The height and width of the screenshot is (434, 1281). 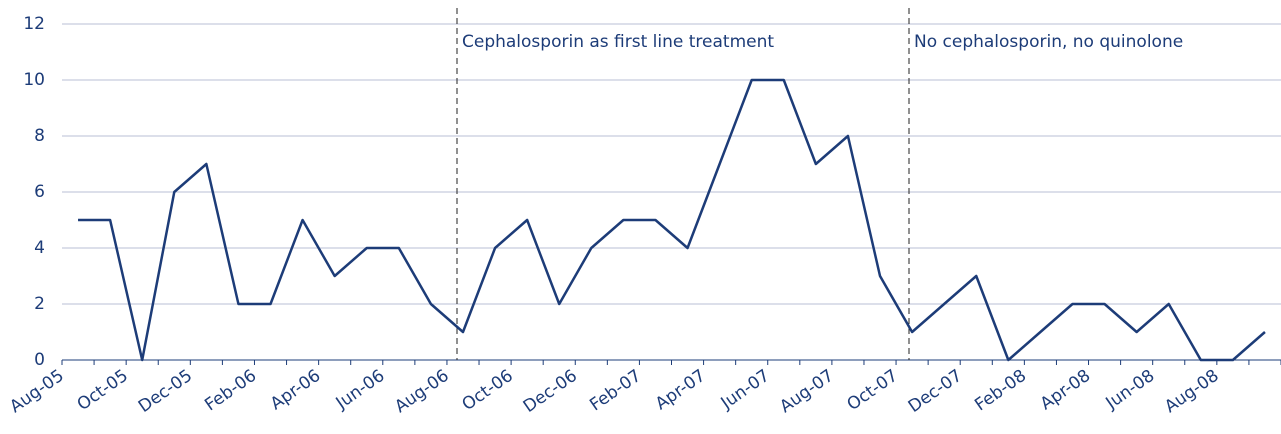 I want to click on x-tick-label: Jun-08, so click(x=1130, y=390).